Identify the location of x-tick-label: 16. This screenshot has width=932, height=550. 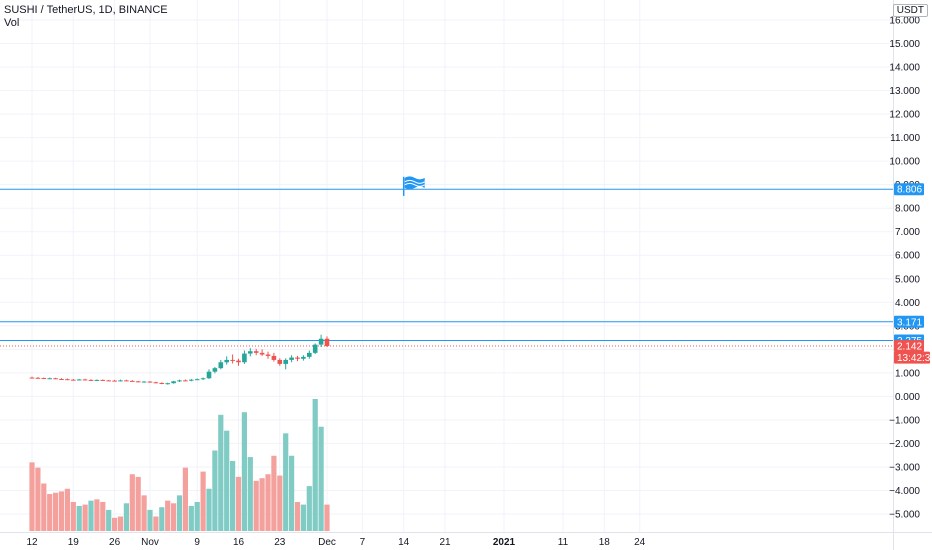
(239, 542).